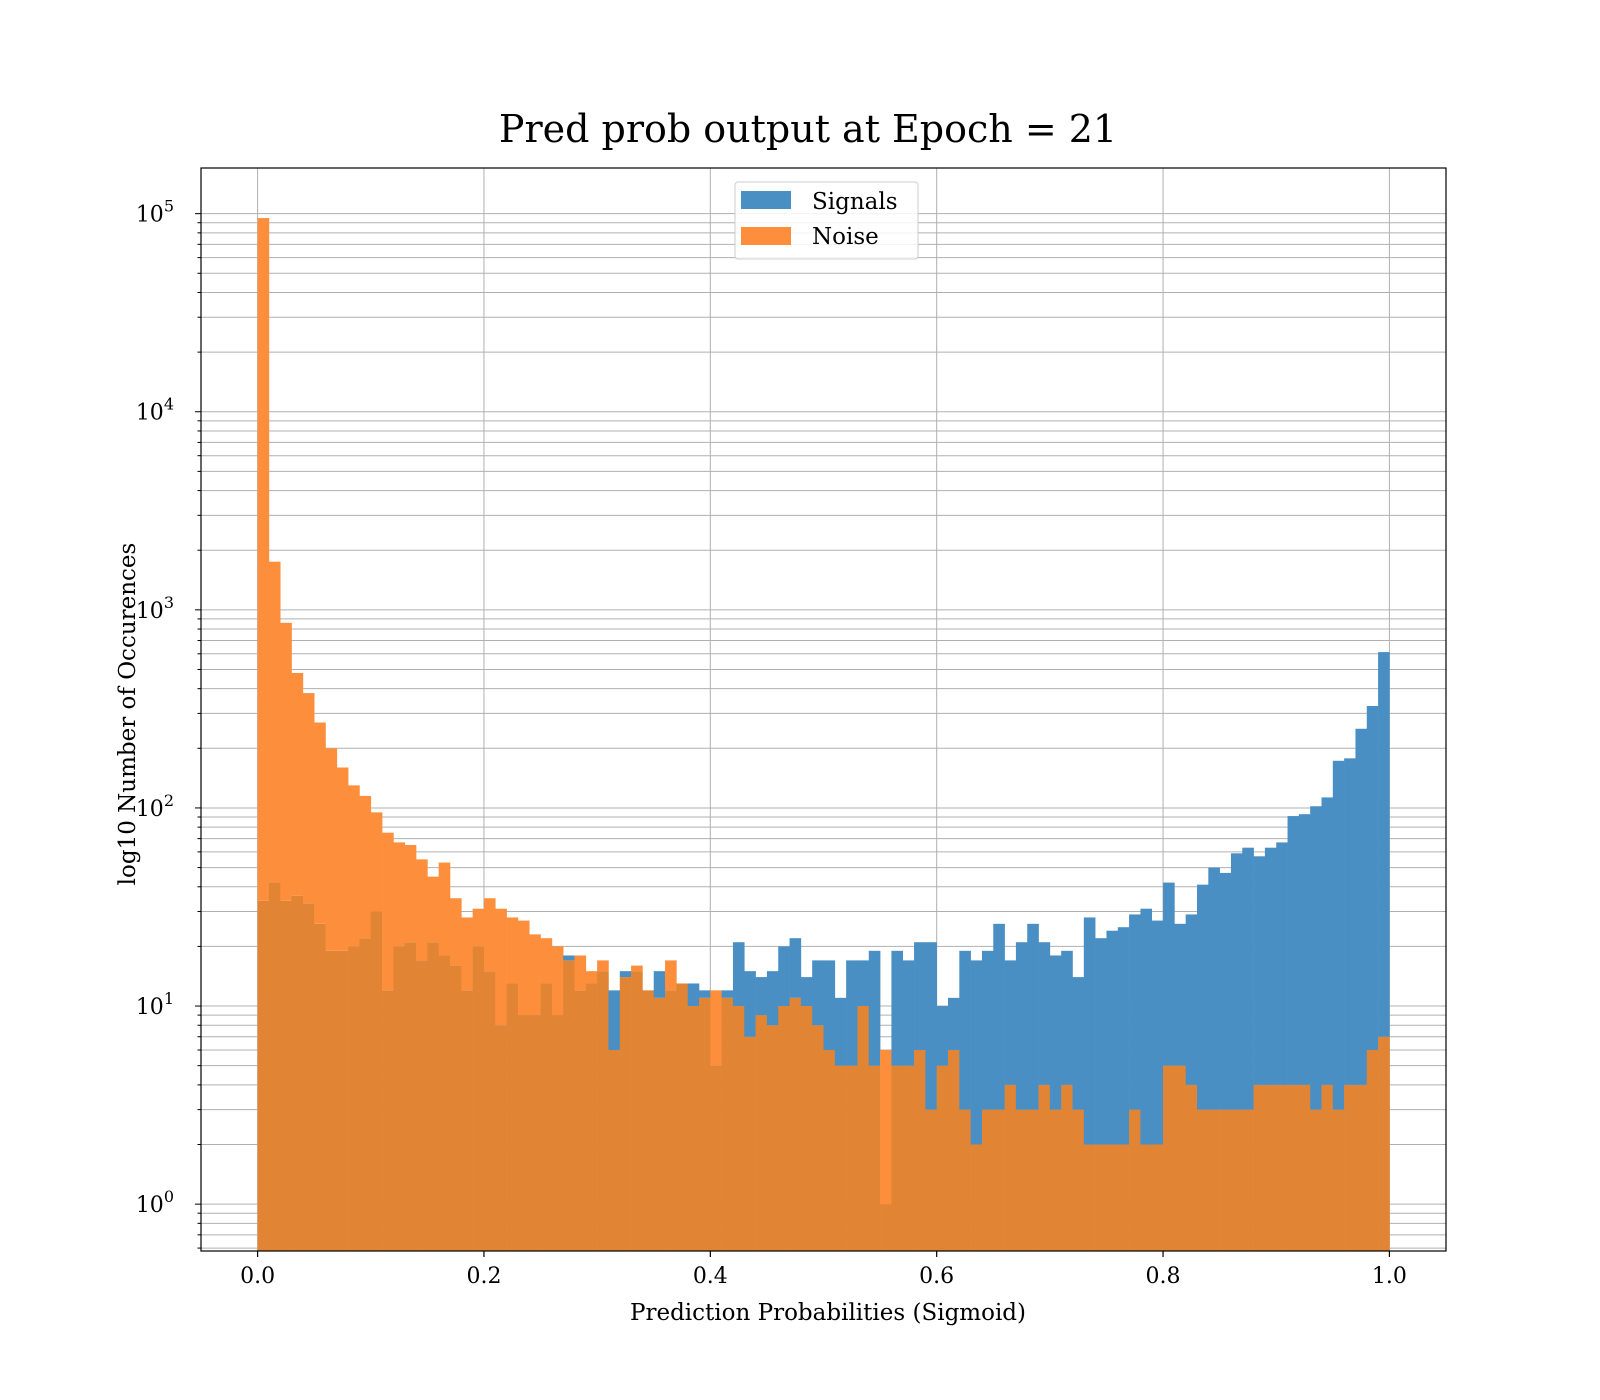  Describe the element at coordinates (808, 129) in the screenshot. I see `chart-title: Pred prob output at Epoch = 21` at that location.